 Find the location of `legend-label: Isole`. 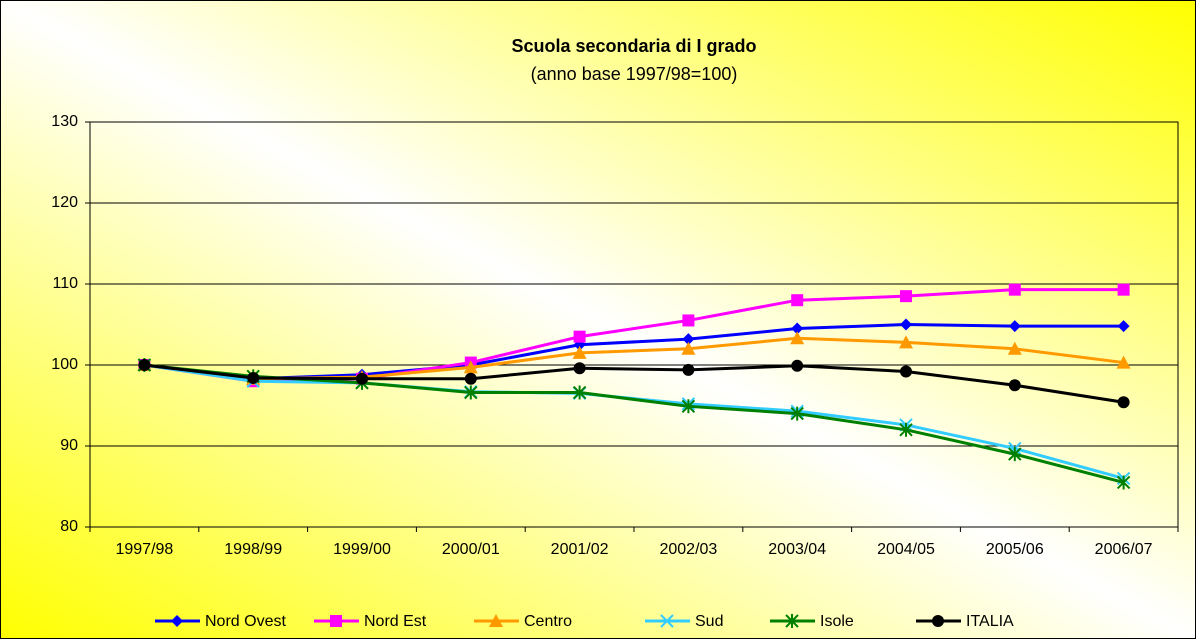

legend-label: Isole is located at coordinates (837, 621).